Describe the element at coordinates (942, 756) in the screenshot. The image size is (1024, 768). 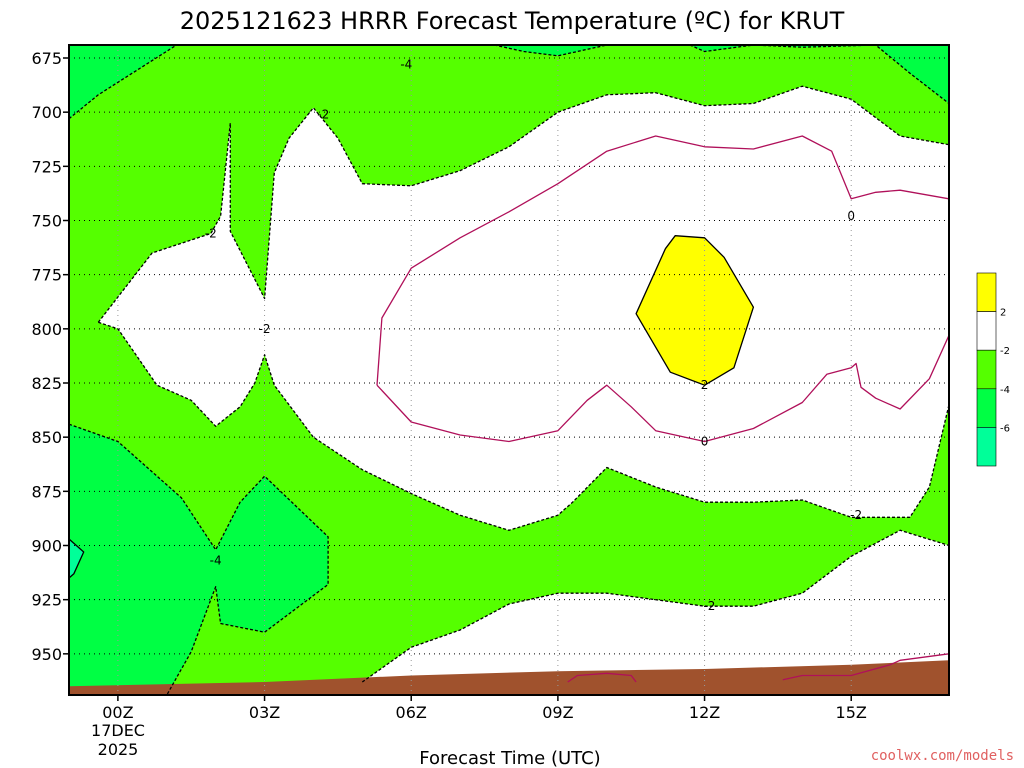
I see `credit-text: coolwx.com/models` at that location.